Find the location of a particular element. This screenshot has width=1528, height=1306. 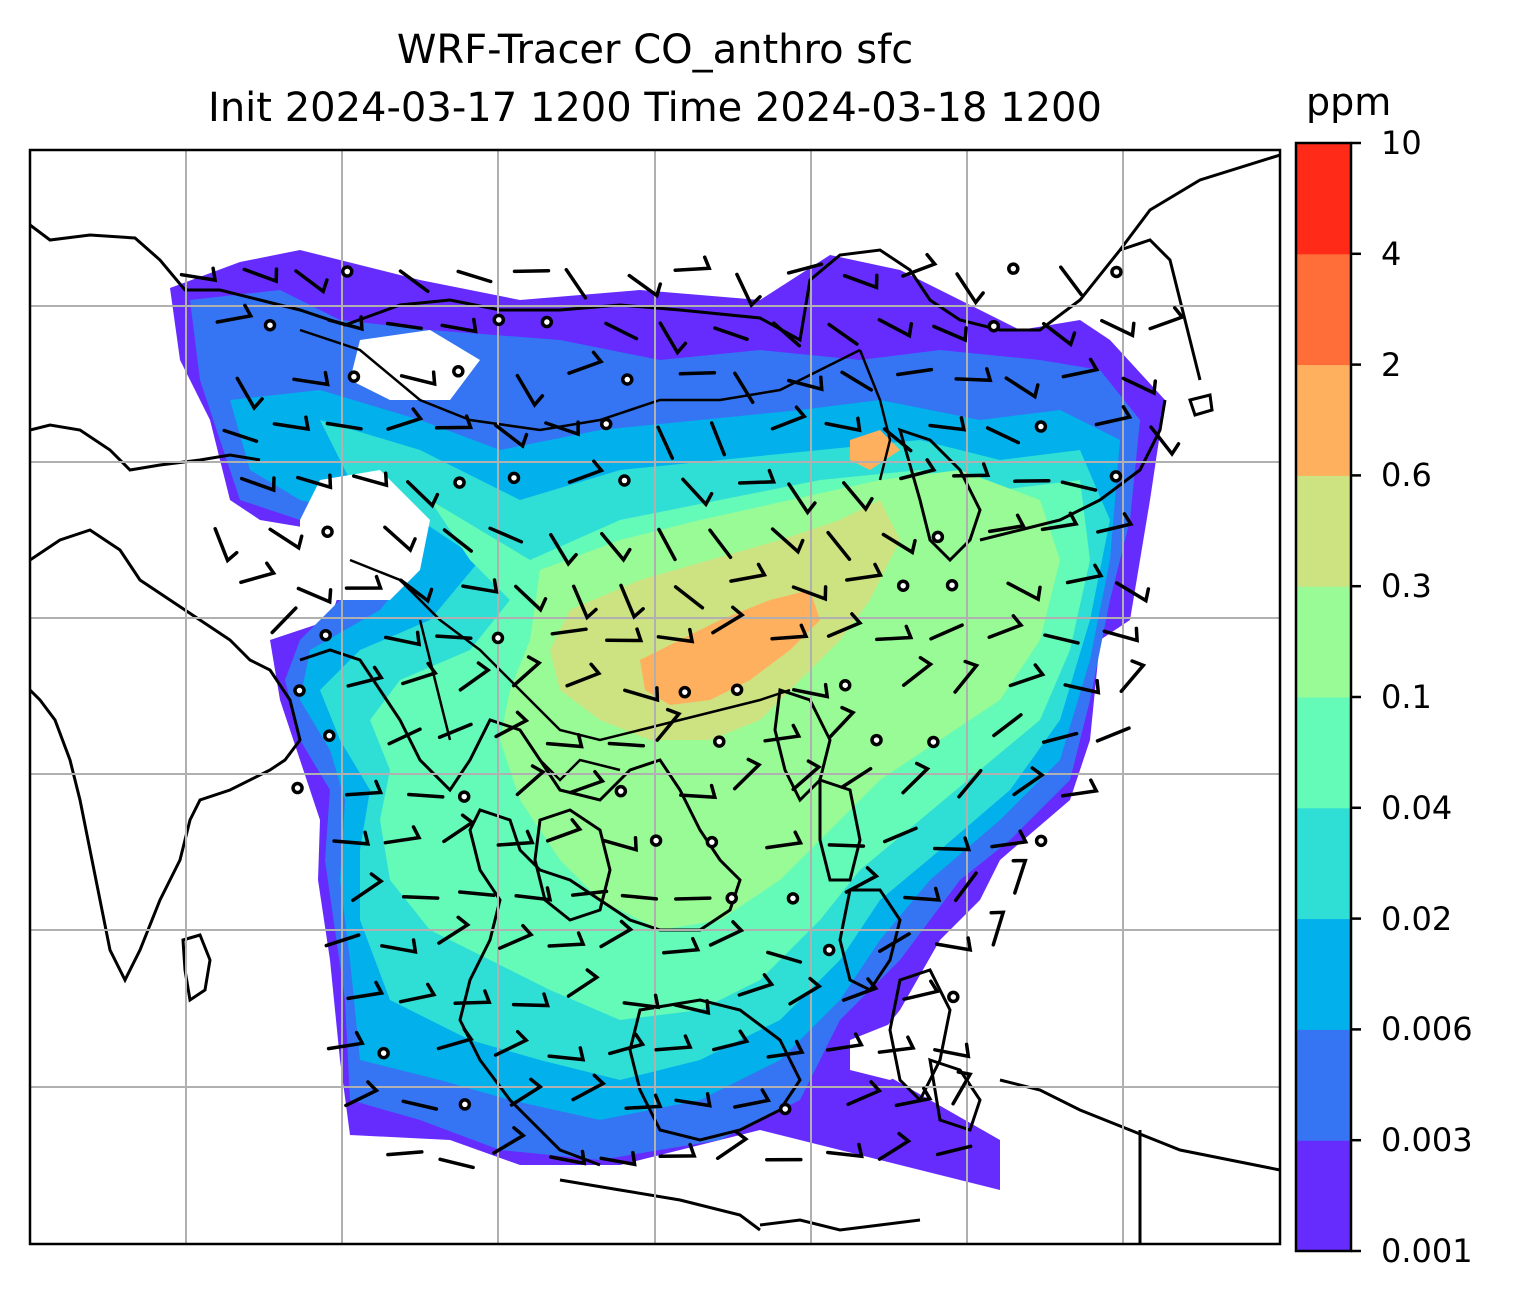

colorbar-tick-label: 0.1 is located at coordinates (1406, 697).